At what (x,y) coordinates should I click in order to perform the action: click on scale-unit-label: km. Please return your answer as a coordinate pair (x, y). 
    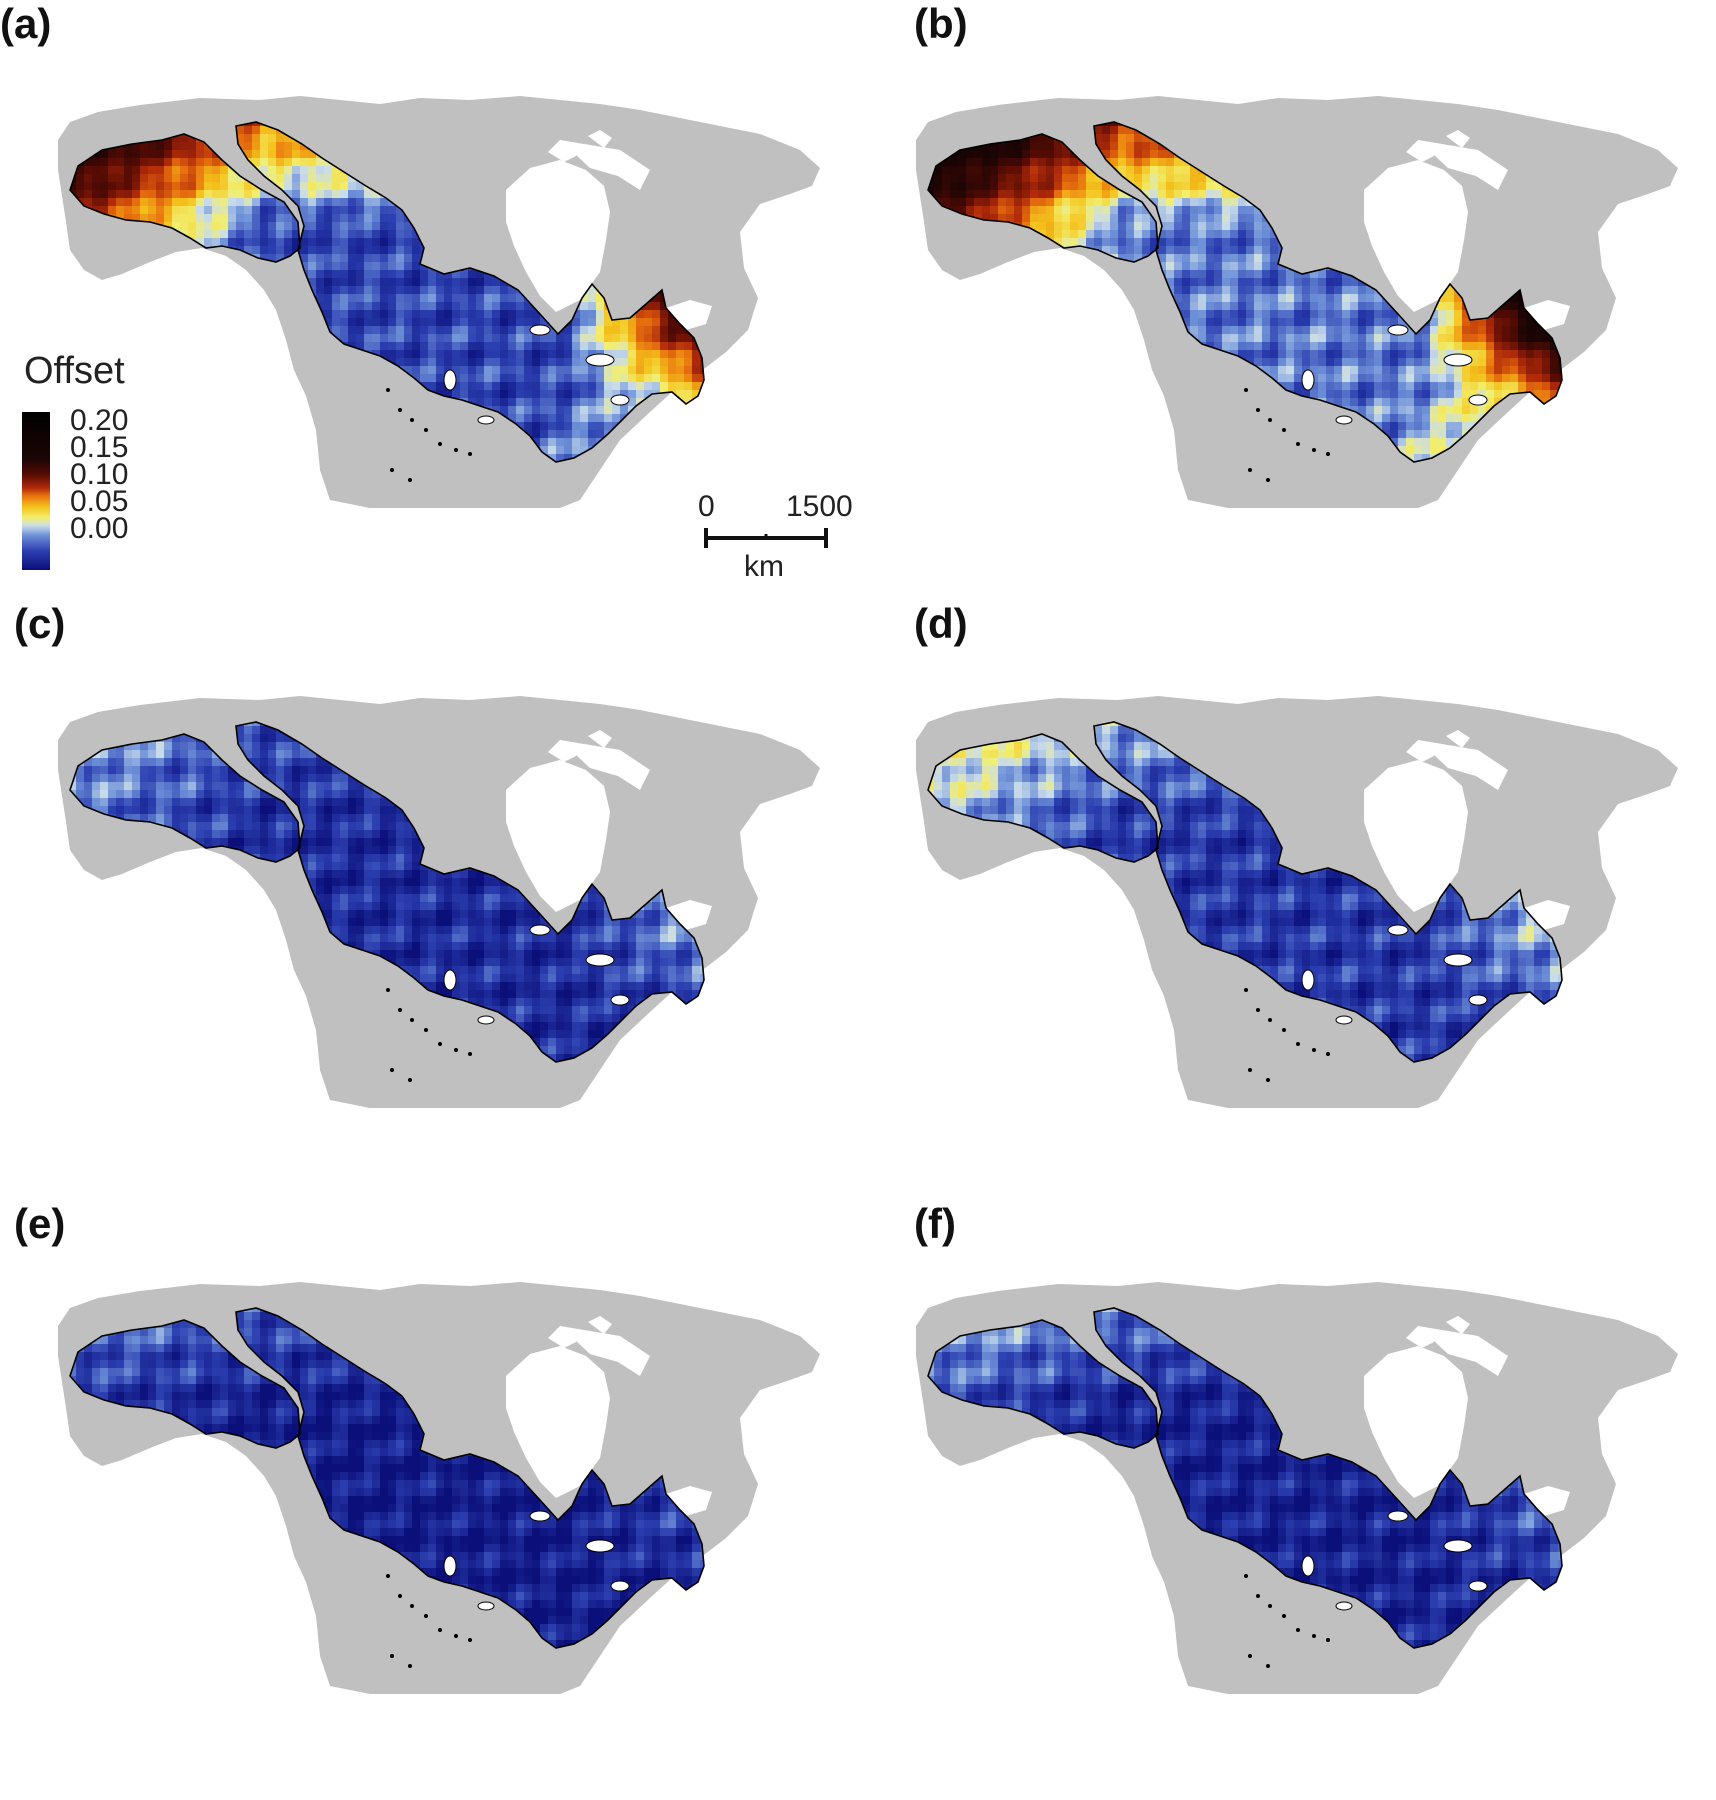
    Looking at the image, I should click on (764, 567).